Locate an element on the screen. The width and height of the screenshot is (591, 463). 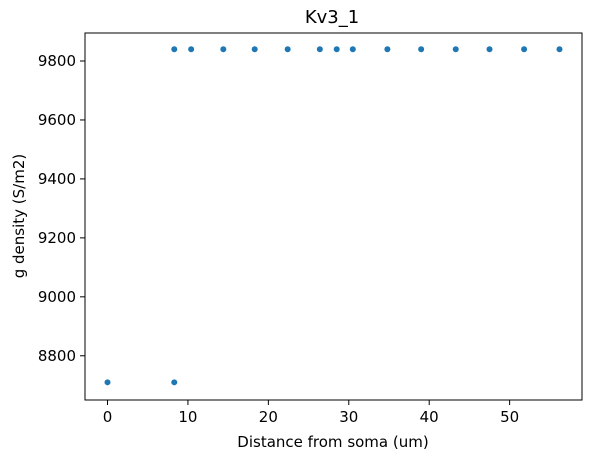
x-tick-label: 20 is located at coordinates (268, 417).